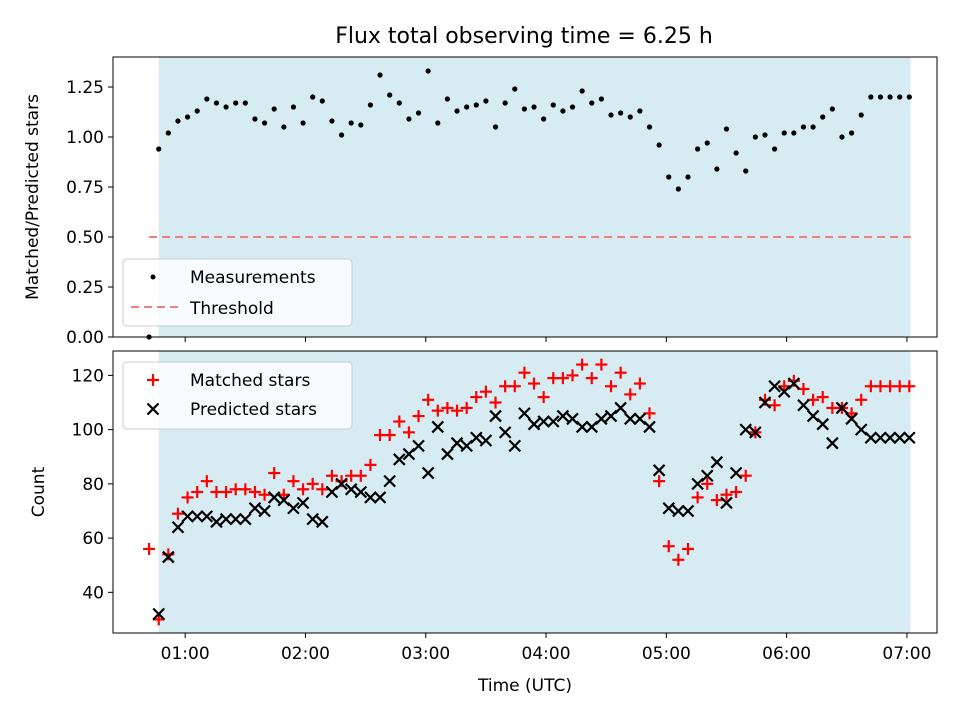 The image size is (960, 720). I want to click on chart-title: Flux total observing time = 6.25 h, so click(524, 36).